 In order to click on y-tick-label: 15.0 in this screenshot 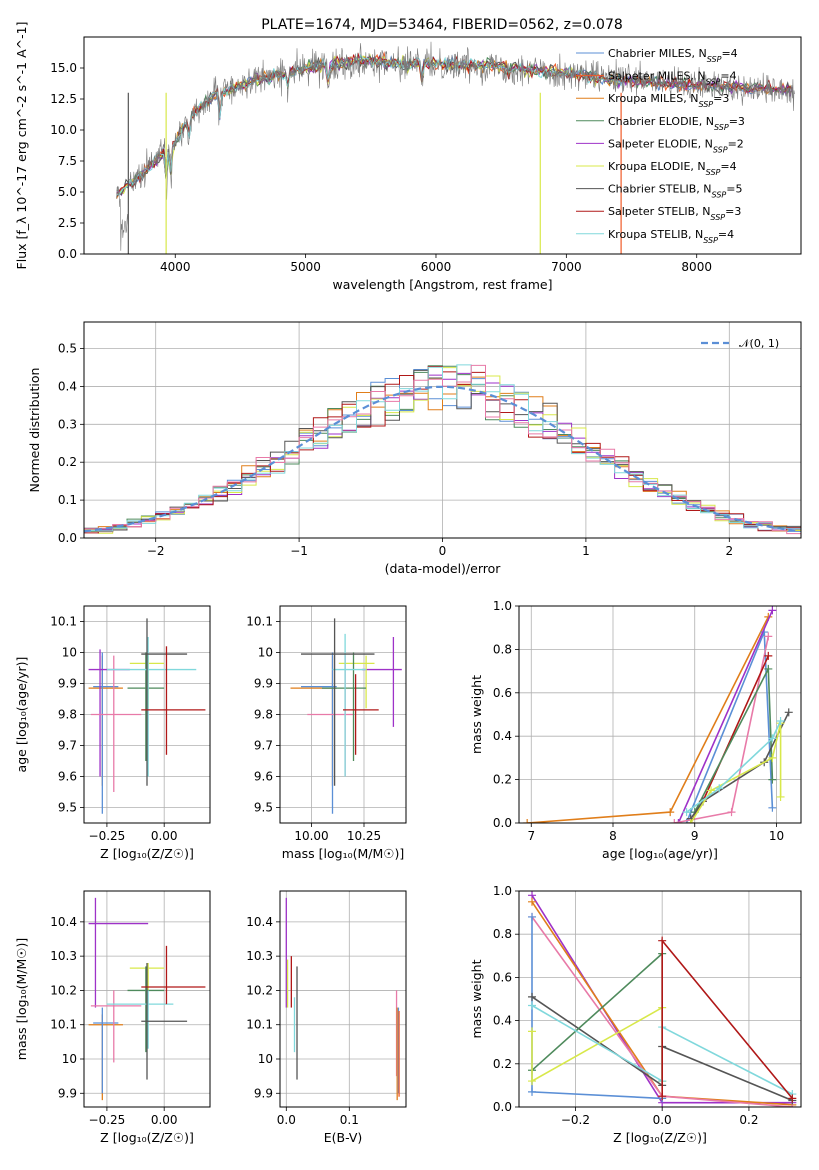, I will do `click(63, 68)`.